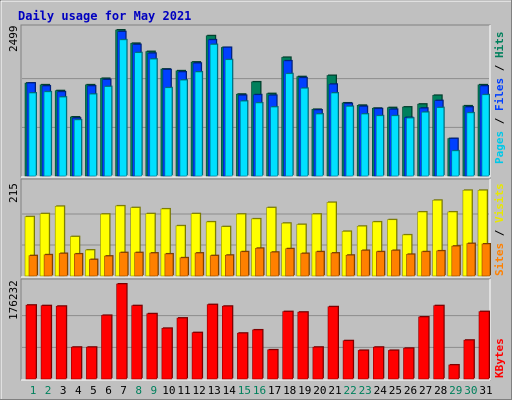 The image size is (512, 400). Describe the element at coordinates (349, 390) in the screenshot. I see `x-tick-label: 22` at that location.